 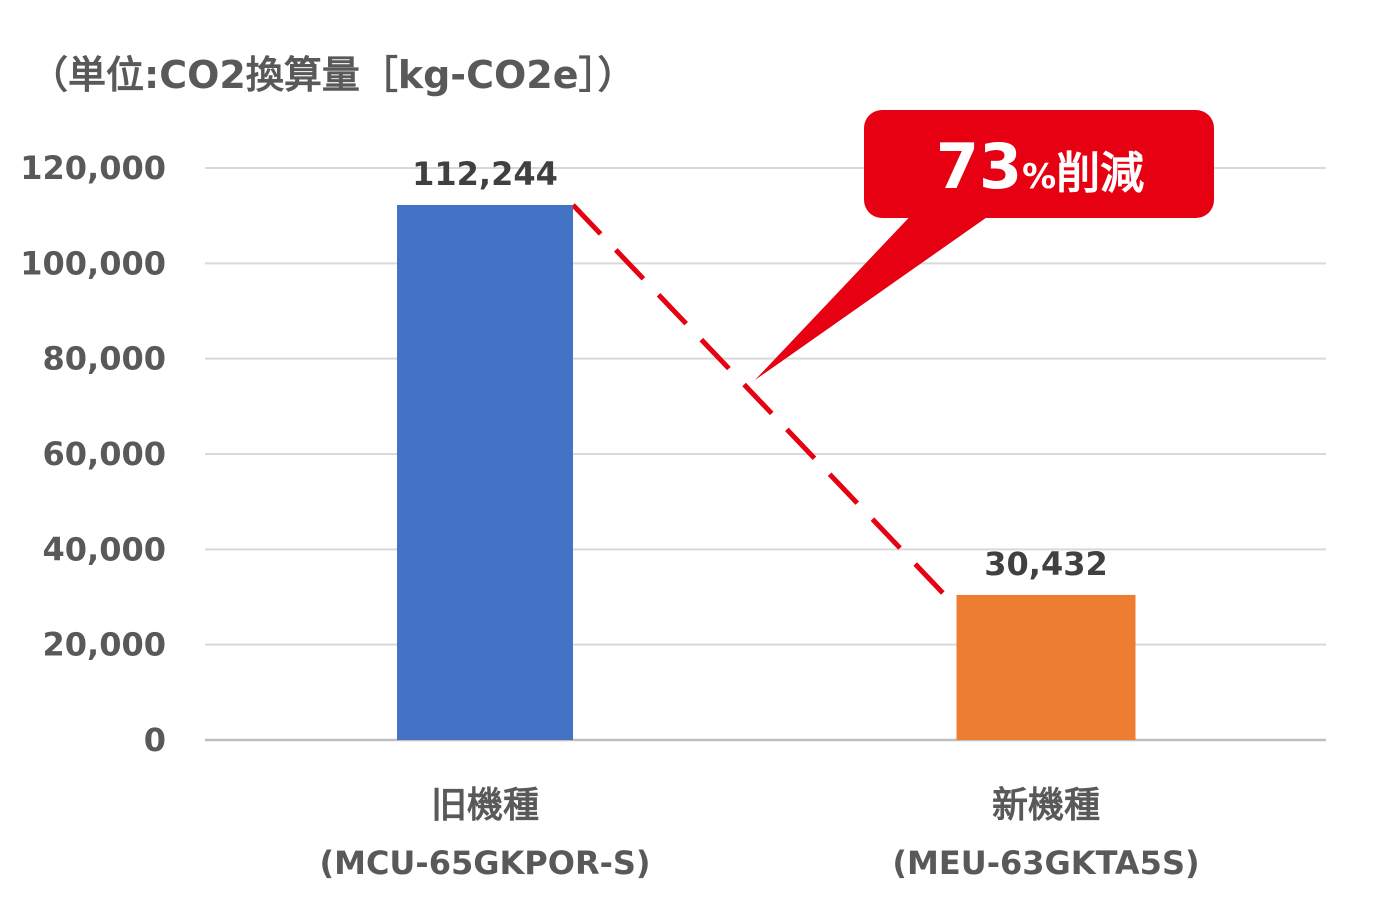 I want to click on callout-pointer, so click(x=877, y=294).